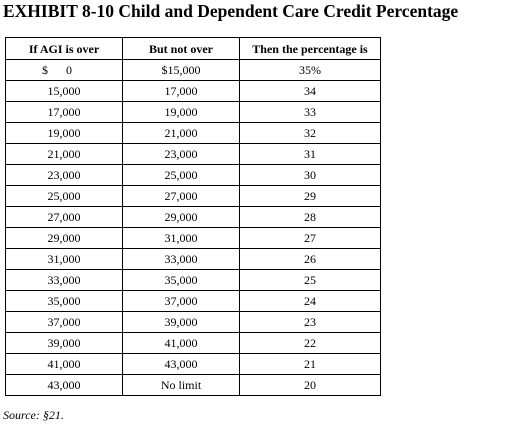  I want to click on cell-agi-over: 39,000, so click(64, 343).